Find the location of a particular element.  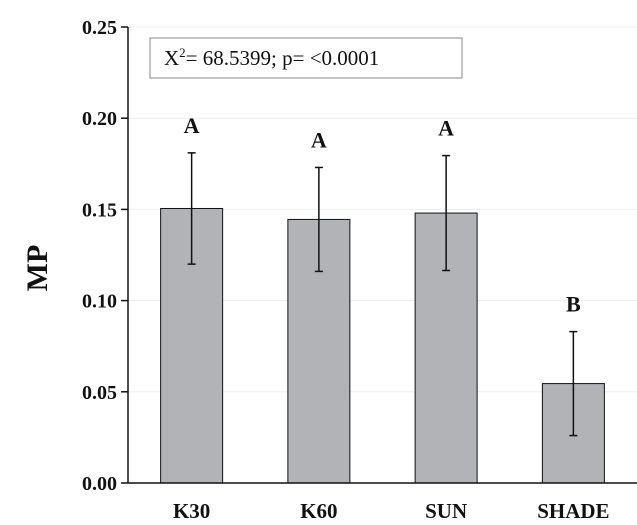

stats-box is located at coordinates (306, 58).